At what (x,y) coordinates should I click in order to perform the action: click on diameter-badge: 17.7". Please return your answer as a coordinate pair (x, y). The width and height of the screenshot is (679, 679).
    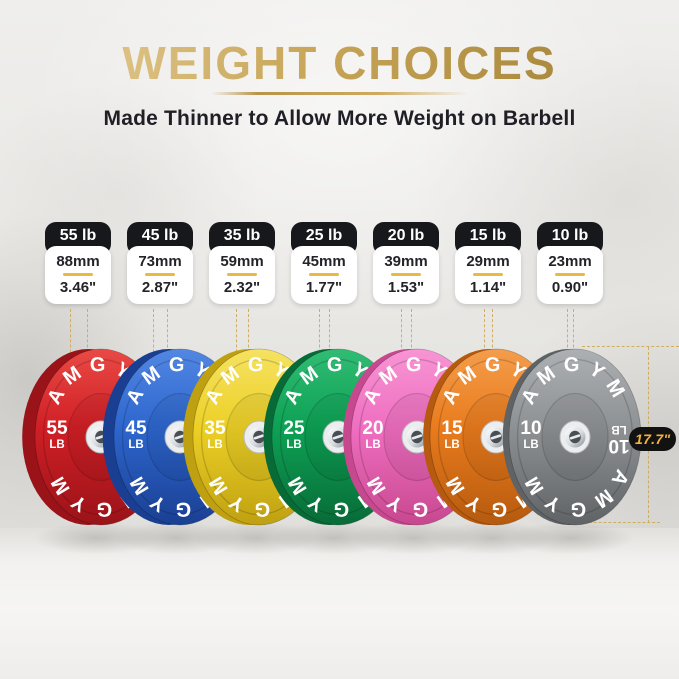
    Looking at the image, I should click on (653, 439).